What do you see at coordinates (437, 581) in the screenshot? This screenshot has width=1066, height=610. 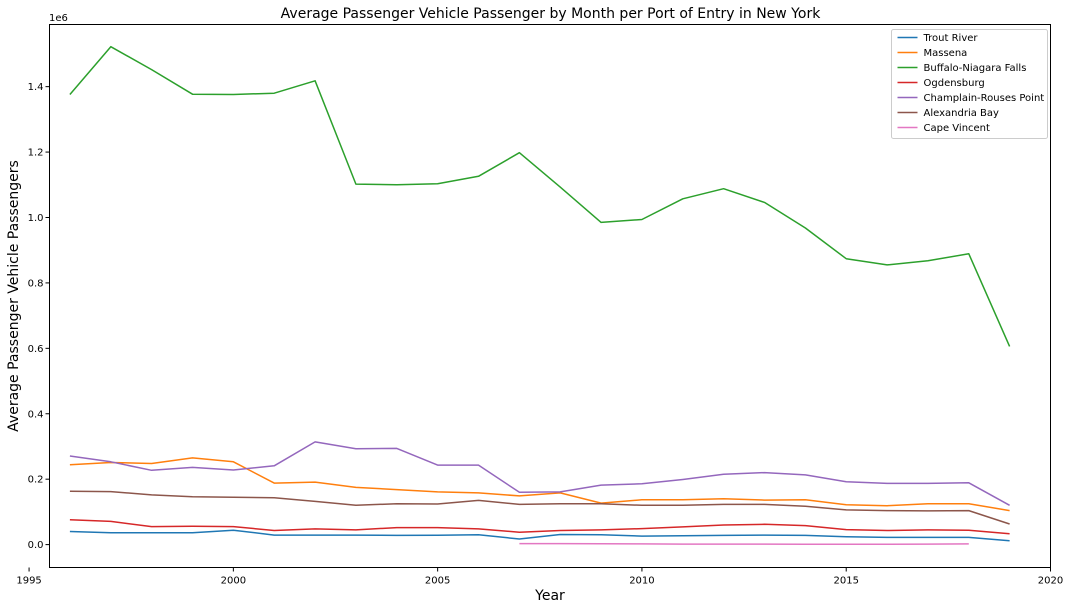 I see `x-tick-label: 2005` at bounding box center [437, 581].